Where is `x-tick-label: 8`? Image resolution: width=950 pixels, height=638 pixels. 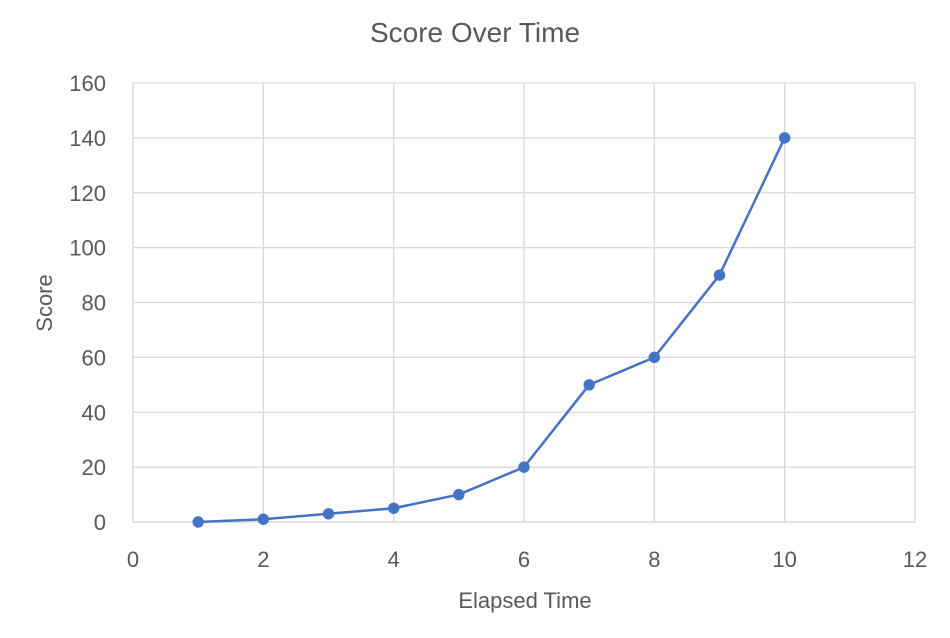 x-tick-label: 8 is located at coordinates (654, 559).